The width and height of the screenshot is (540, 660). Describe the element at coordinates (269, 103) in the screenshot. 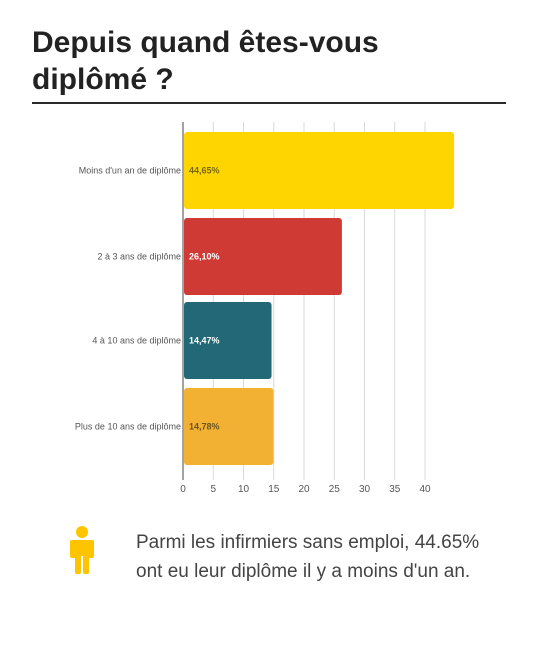

I see `title-underline` at that location.